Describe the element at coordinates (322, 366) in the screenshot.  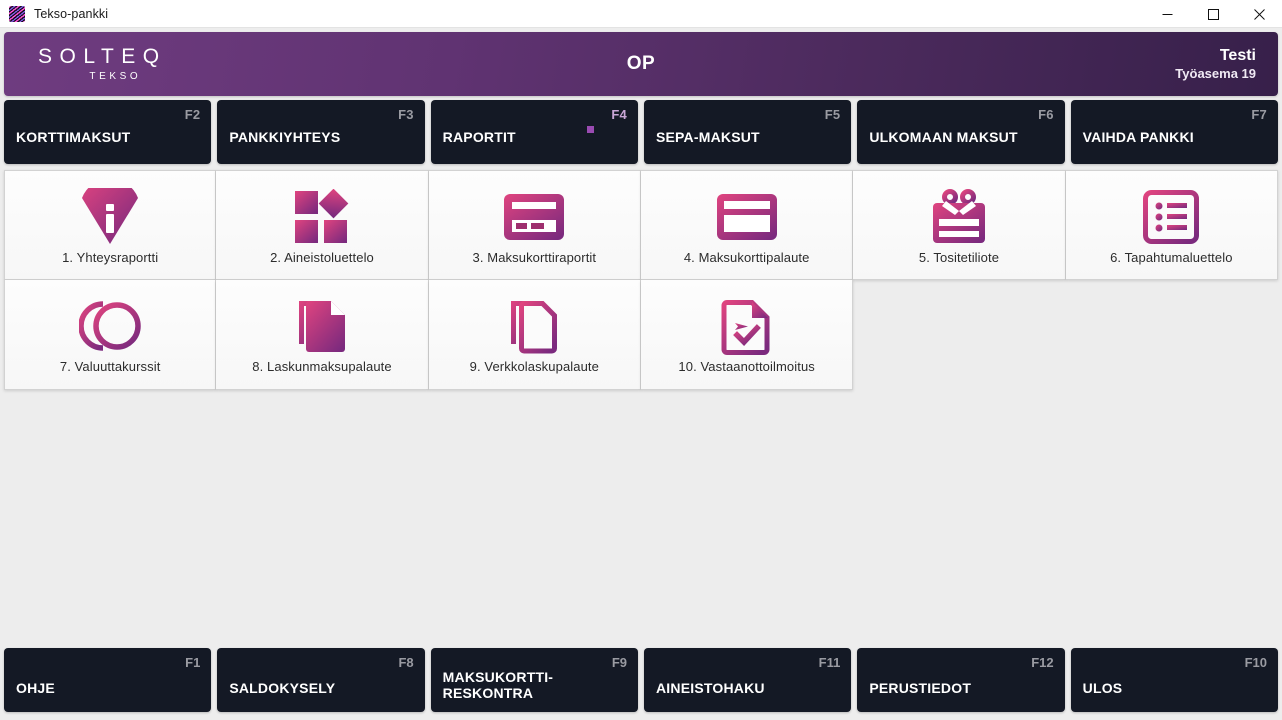
I see `tile-label: 8. Laskunmaksupalaute` at that location.